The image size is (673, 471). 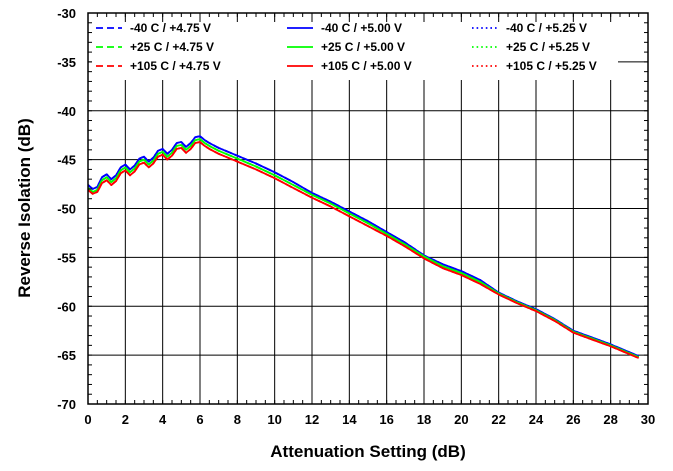 What do you see at coordinates (66, 209) in the screenshot?
I see `y-tick-label: -50` at bounding box center [66, 209].